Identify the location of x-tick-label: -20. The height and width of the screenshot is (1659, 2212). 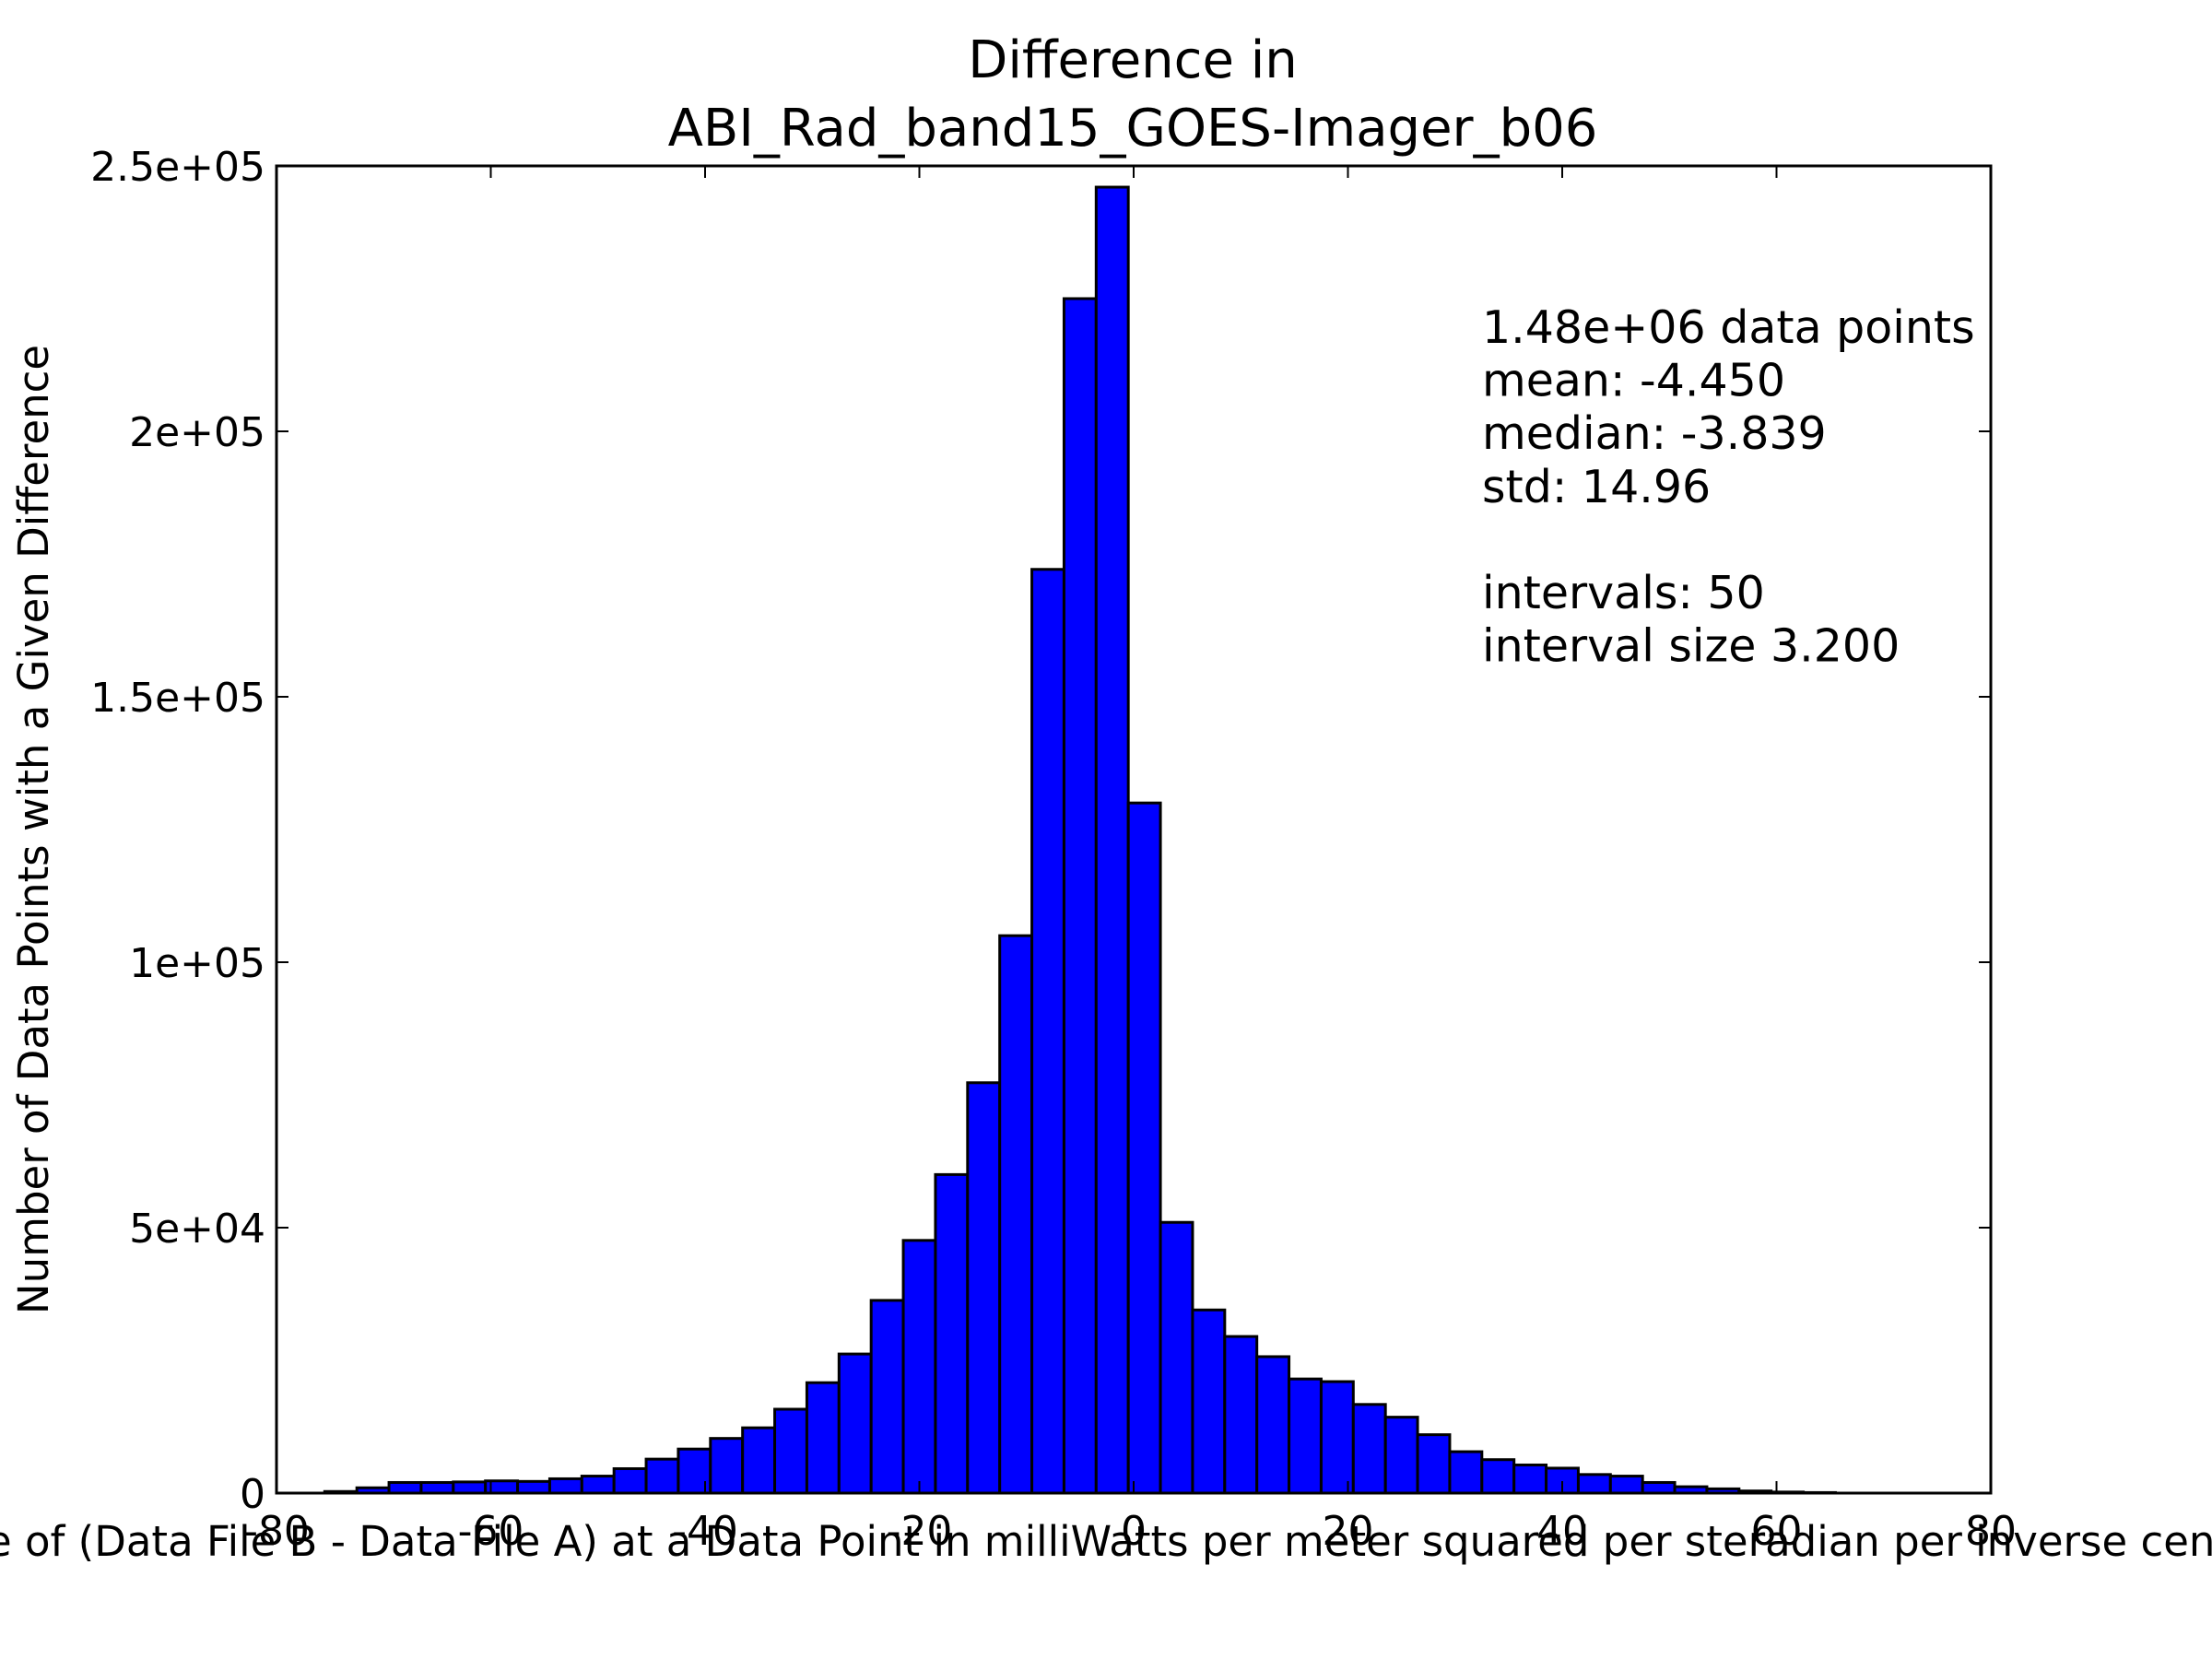
(920, 1531).